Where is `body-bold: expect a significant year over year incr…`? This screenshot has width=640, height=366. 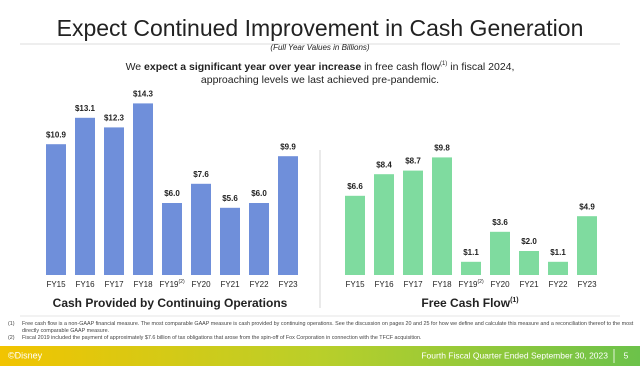 body-bold: expect a significant year over year incr… is located at coordinates (252, 67).